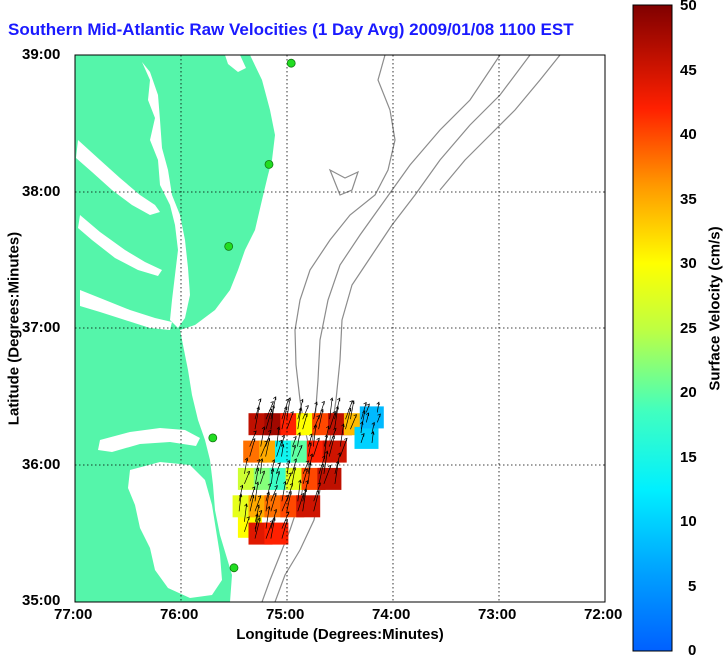 Image resolution: width=724 pixels, height=659 pixels. What do you see at coordinates (126, 310) in the screenshot?
I see `james-river` at bounding box center [126, 310].